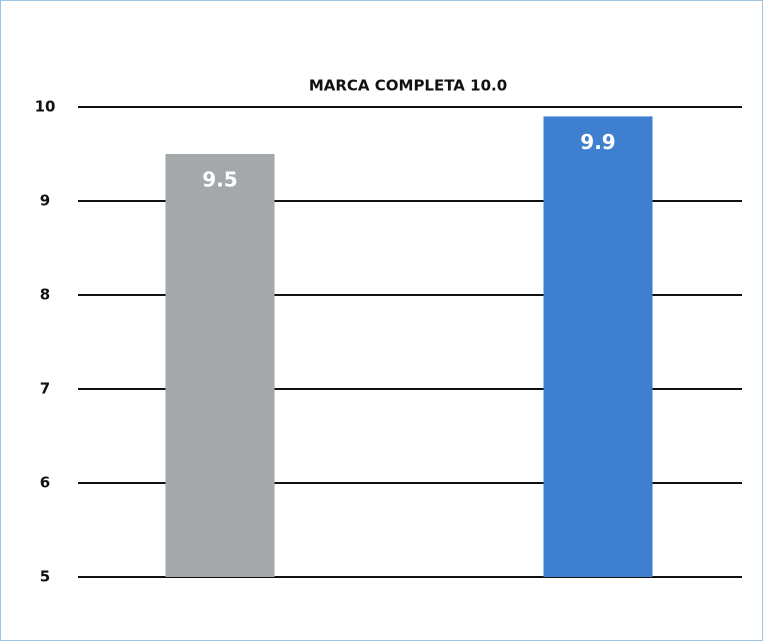 This screenshot has height=641, width=763. I want to click on y-tick-label: 7, so click(45, 389).